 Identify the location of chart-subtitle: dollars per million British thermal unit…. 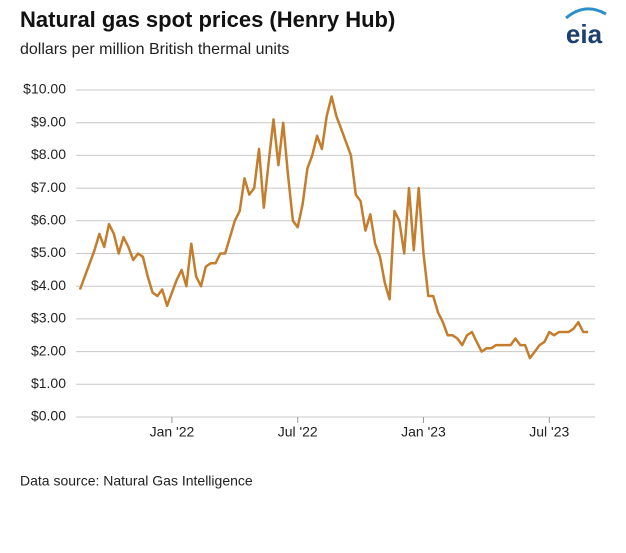
(154, 49).